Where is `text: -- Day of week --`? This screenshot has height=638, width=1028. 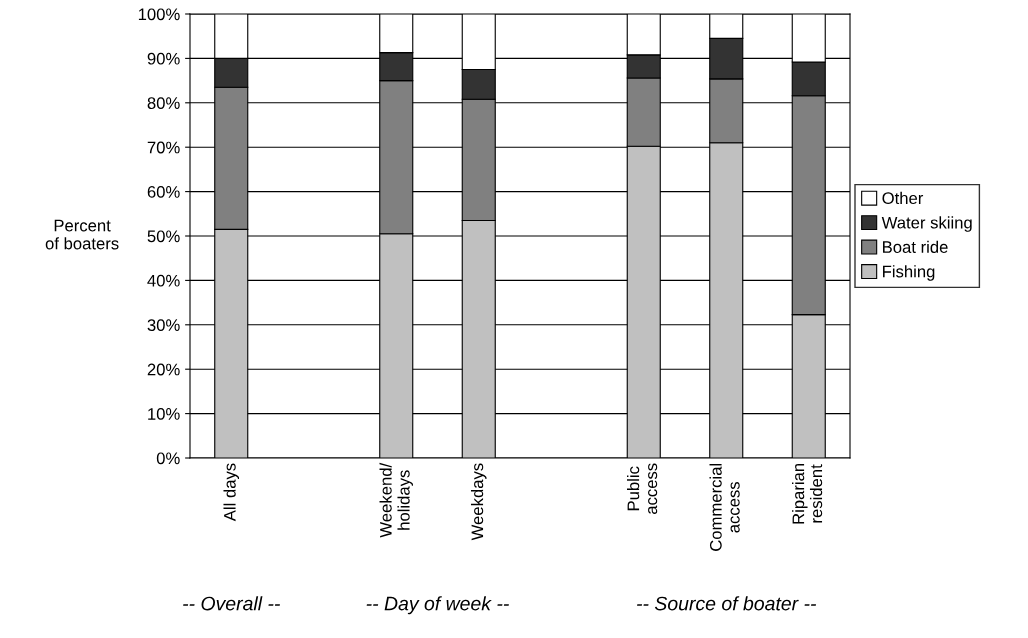 text: -- Day of week -- is located at coordinates (437, 605).